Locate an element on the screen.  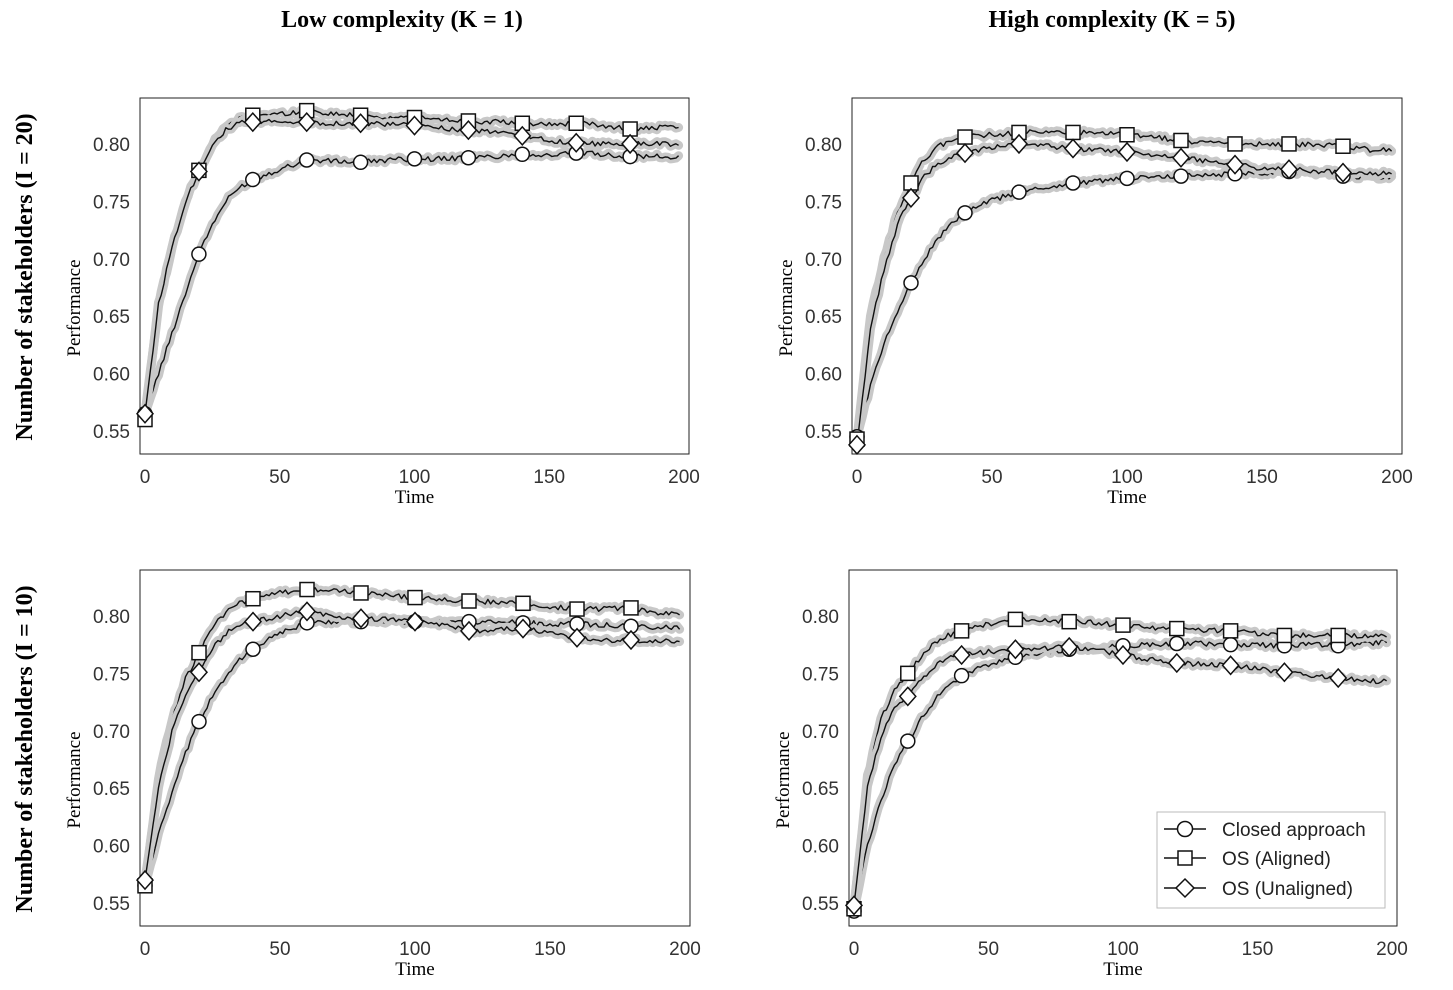
legend-item-os-unaligned: OS (Unaligned) is located at coordinates (1258, 888).